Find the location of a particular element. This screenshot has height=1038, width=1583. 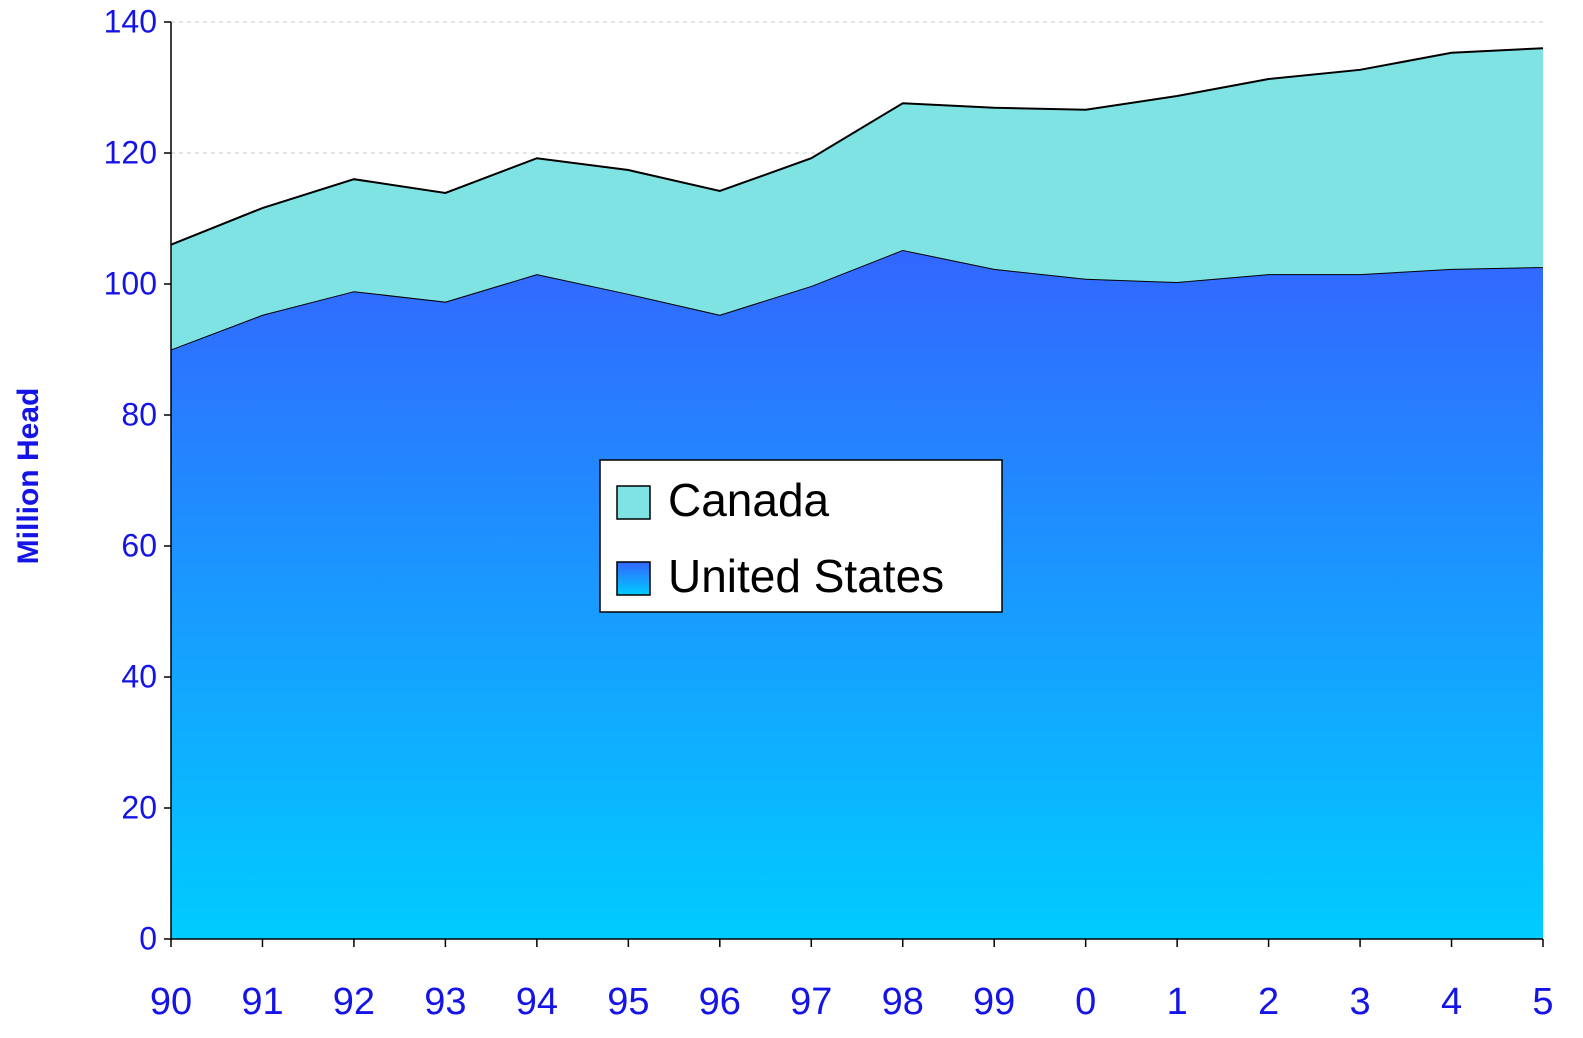

y-tick-label: 100 is located at coordinates (130, 283).